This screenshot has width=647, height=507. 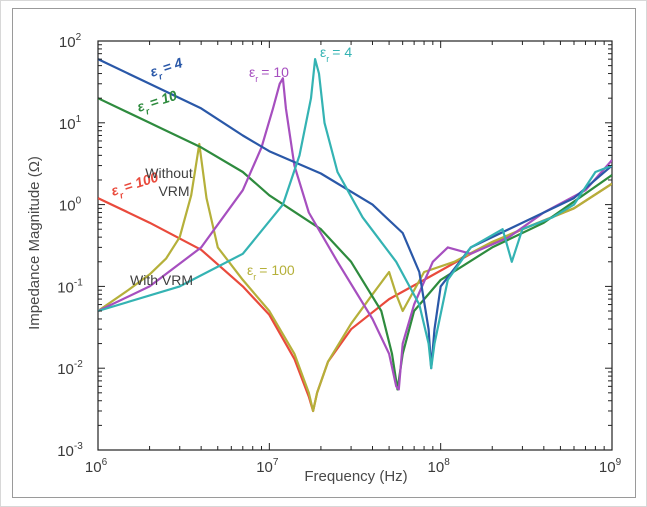 I want to click on y-tick-label: 10², so click(x=70, y=41).